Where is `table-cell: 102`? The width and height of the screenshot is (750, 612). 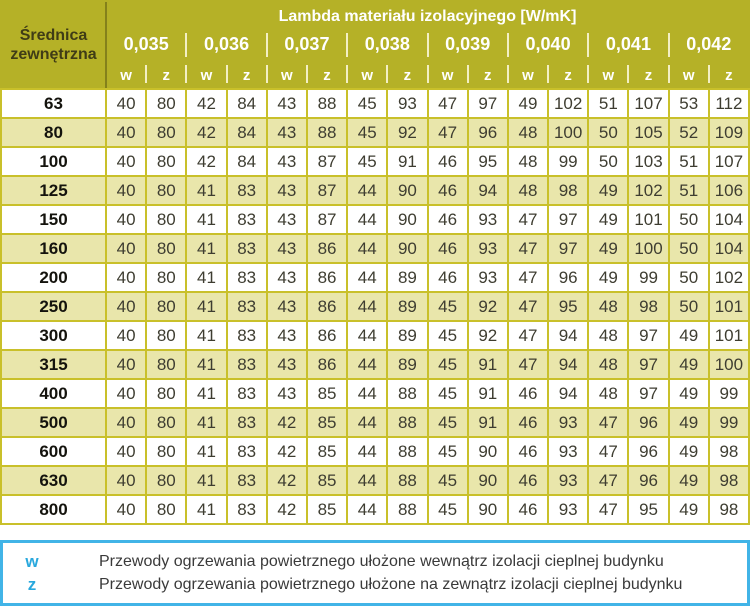 table-cell: 102 is located at coordinates (568, 103).